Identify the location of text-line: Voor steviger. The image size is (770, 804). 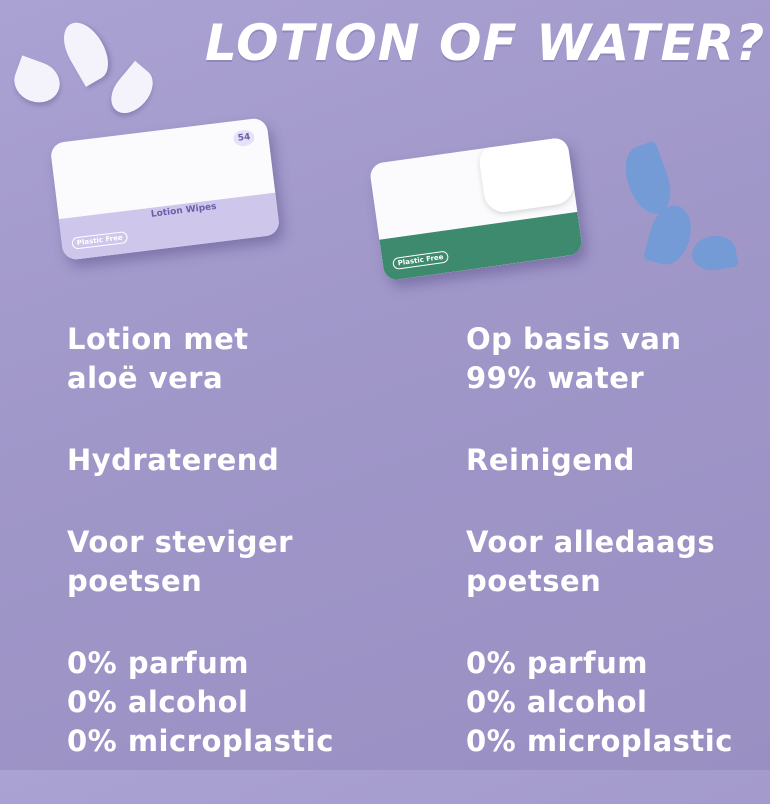
(180, 542).